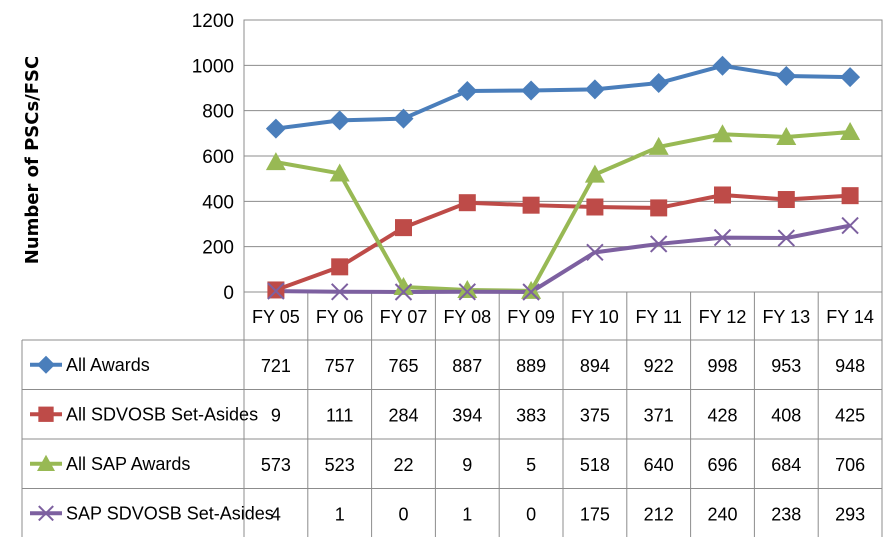 The image size is (893, 537). I want to click on table-cell-value: 757, so click(340, 366).